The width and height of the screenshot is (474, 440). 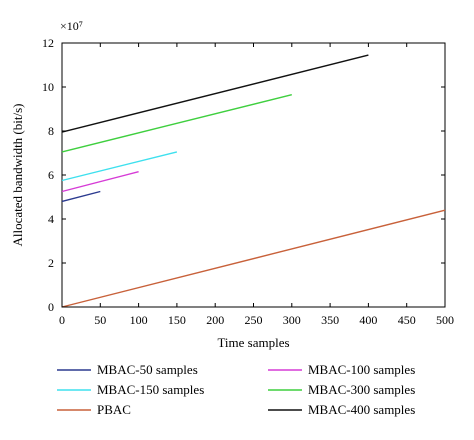 I want to click on legend-label: MBAC-150 samples, so click(x=150, y=389).